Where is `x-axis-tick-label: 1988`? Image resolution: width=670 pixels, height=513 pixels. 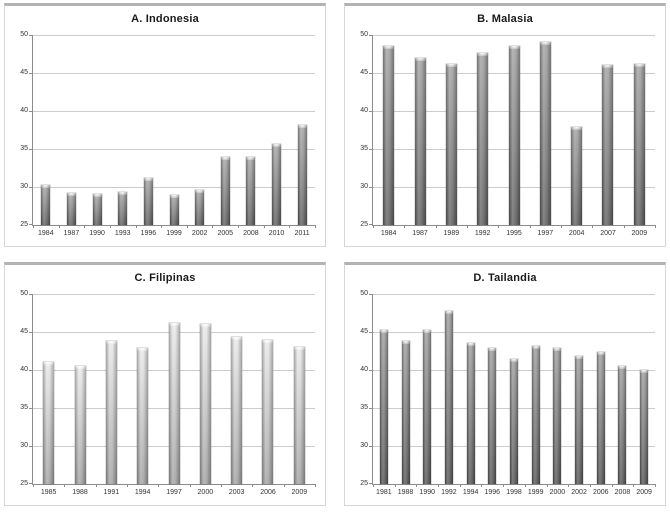 x-axis-tick-label: 1988 is located at coordinates (80, 492).